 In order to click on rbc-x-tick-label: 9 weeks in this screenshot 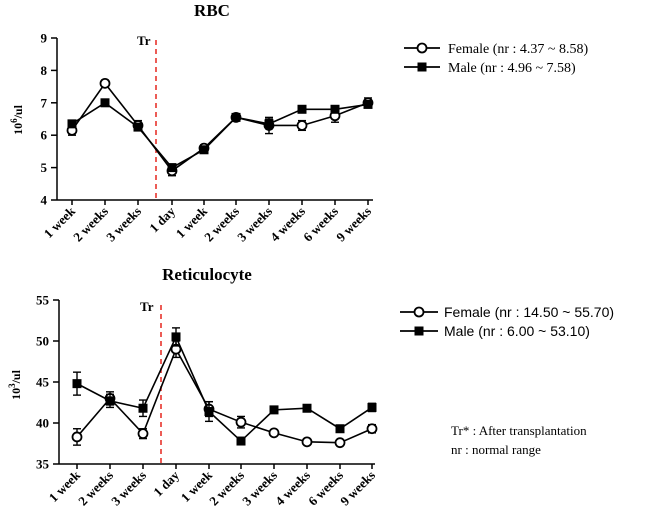, I will do `click(353, 224)`.